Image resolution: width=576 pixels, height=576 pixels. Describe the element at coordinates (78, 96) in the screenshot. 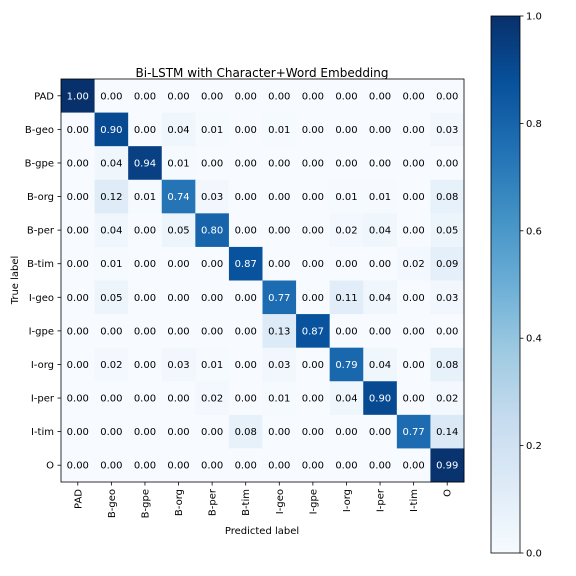

I see `cell-value-label: 1.00` at that location.